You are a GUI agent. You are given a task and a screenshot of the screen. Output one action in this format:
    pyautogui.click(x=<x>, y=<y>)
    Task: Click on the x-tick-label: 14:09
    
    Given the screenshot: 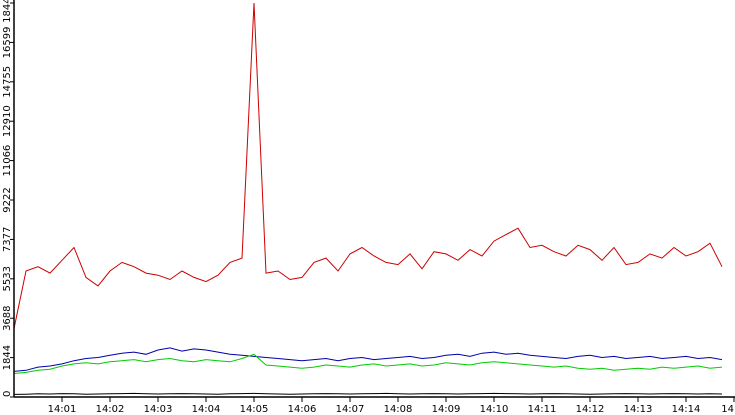 What is the action you would take?
    pyautogui.click(x=446, y=409)
    